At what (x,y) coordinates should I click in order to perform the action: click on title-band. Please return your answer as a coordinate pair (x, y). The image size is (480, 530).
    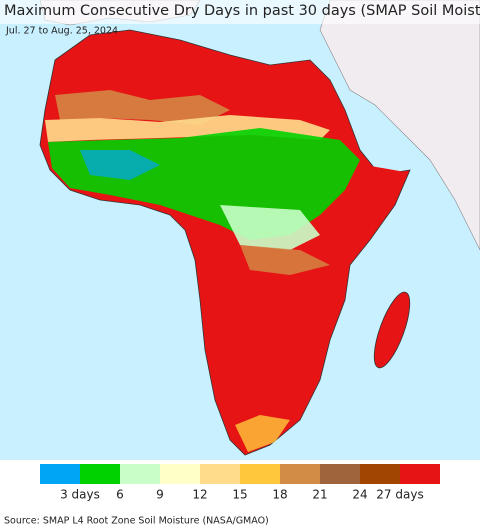
    Looking at the image, I should click on (240, 12).